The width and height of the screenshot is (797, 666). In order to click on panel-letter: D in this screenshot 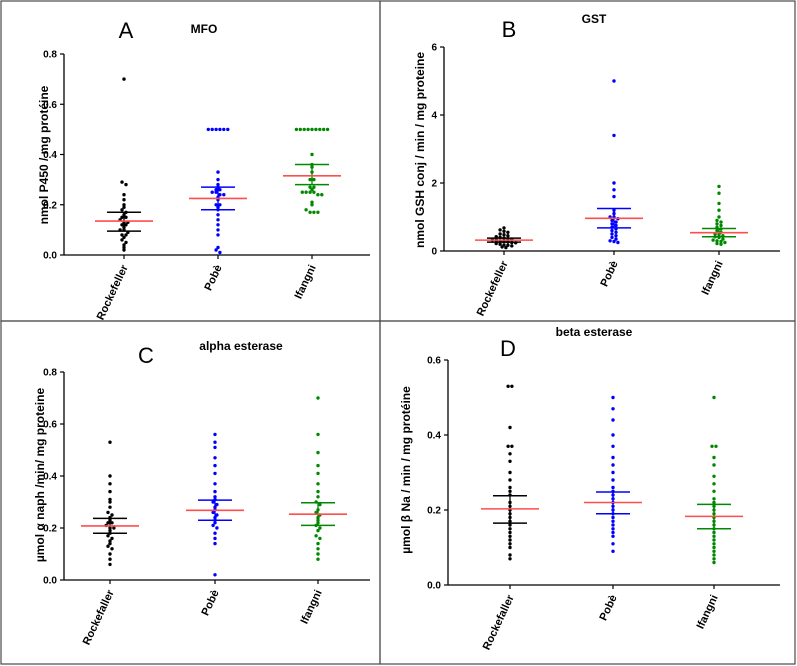, I will do `click(508, 348)`.